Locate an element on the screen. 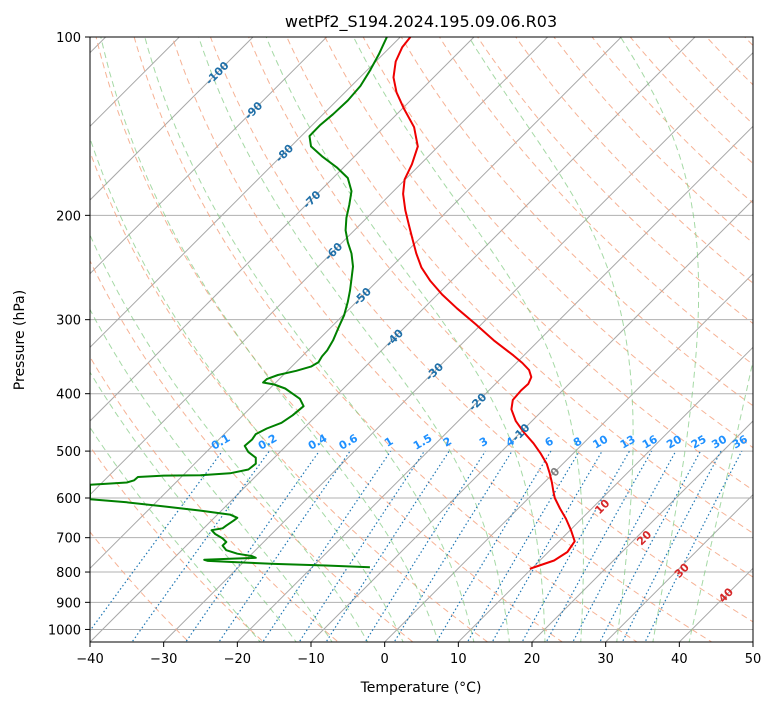 The width and height of the screenshot is (775, 708). y-tick-label: 900 is located at coordinates (68, 603).